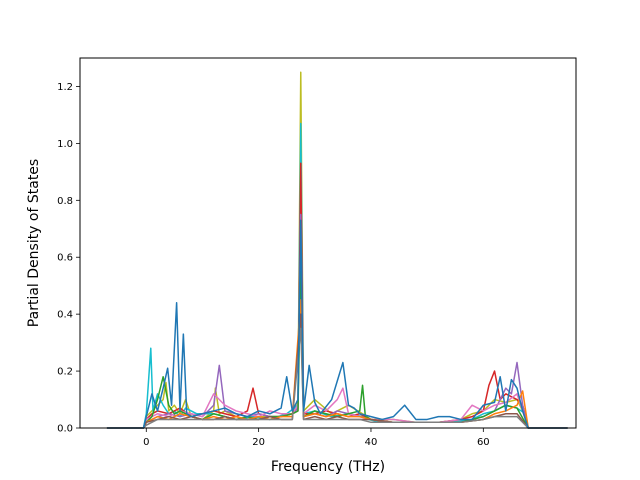 The image size is (640, 480). What do you see at coordinates (65, 372) in the screenshot?
I see `y-tick-label: 0.2` at bounding box center [65, 372].